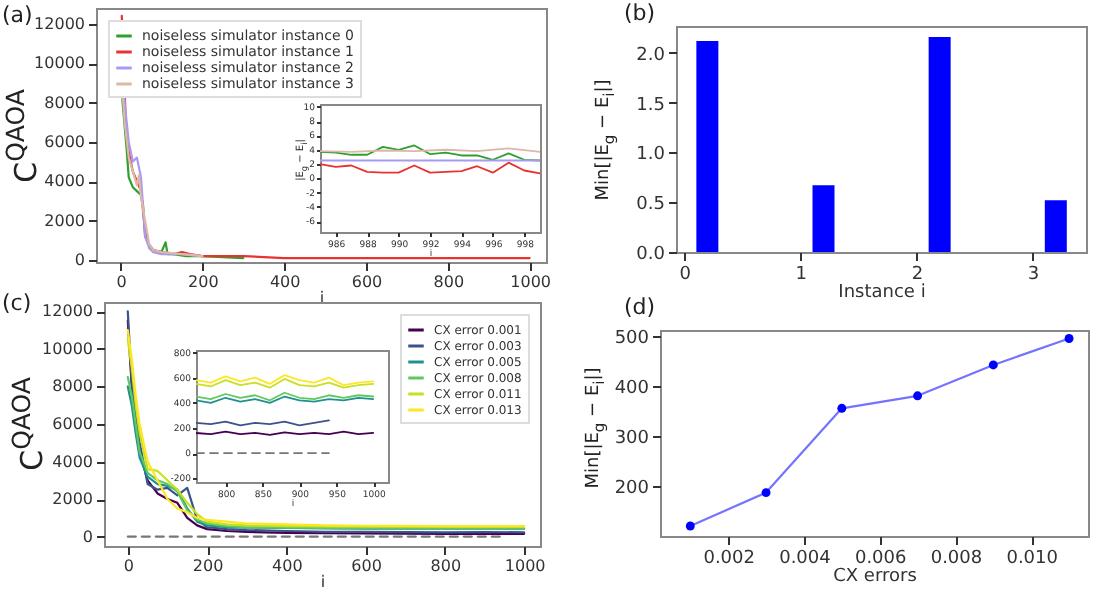 This screenshot has height=600, width=1100. What do you see at coordinates (650, 105) in the screenshot?
I see `y-tick-label: 1.5` at bounding box center [650, 105].